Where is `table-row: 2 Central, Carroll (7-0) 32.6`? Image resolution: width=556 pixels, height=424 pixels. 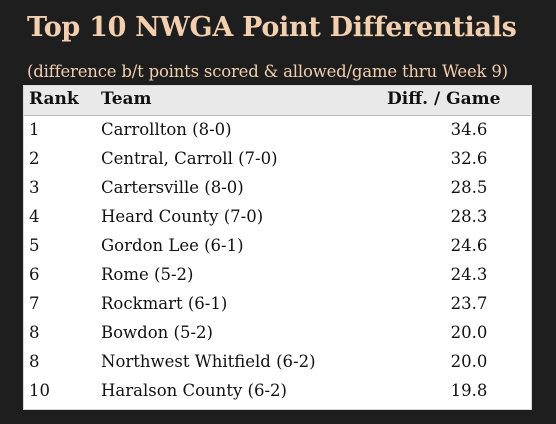 table-row: 2 Central, Carroll (7-0) 32.6 is located at coordinates (277, 159).